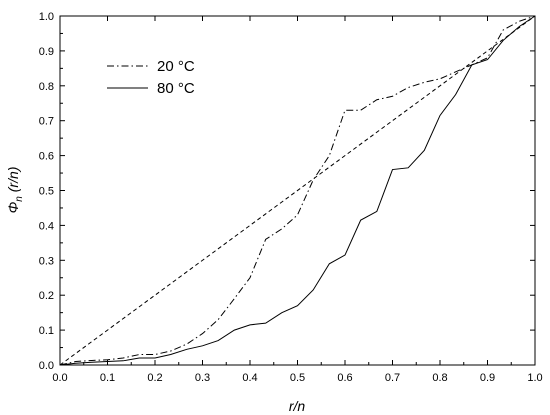 The height and width of the screenshot is (415, 550). Describe the element at coordinates (392, 378) in the screenshot. I see `x-tick-label: 0.7` at that location.